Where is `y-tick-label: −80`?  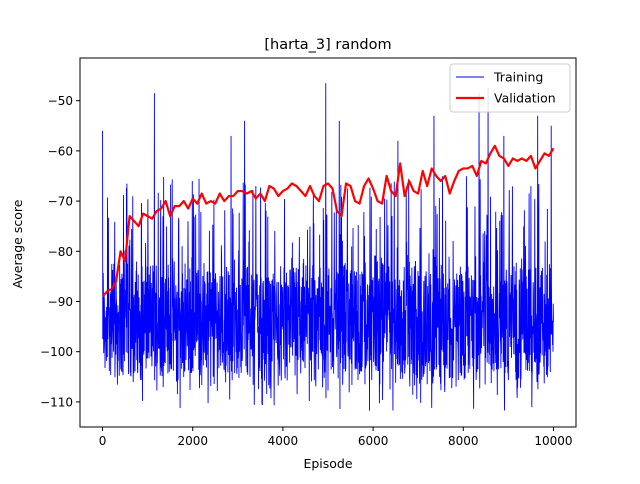
y-tick-label: −80 is located at coordinates (60, 252).